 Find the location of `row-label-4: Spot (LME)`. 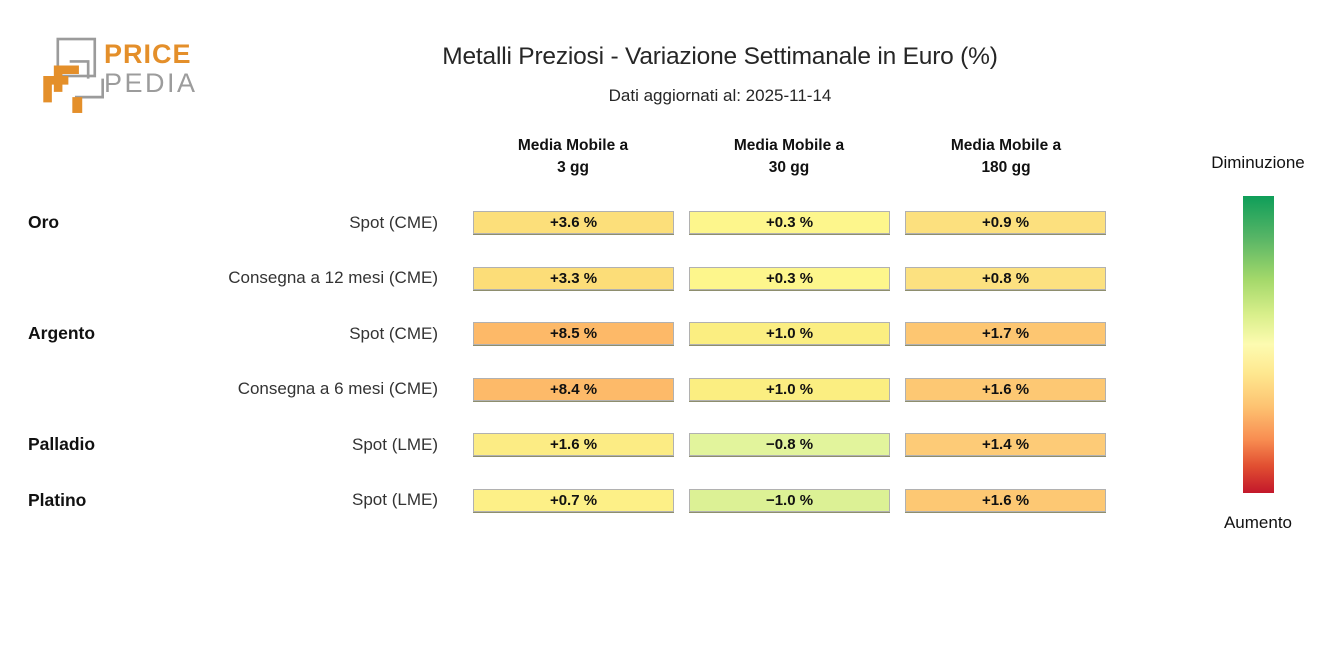

row-label-4: Spot (LME) is located at coordinates (395, 444).